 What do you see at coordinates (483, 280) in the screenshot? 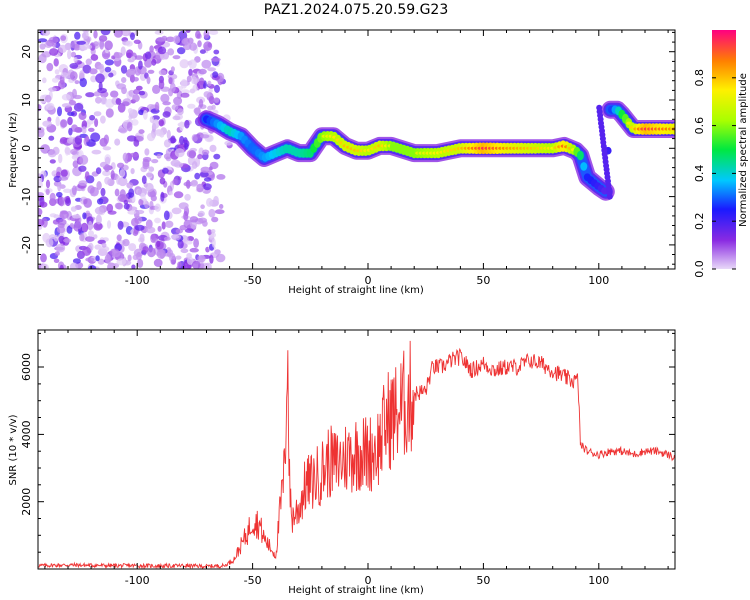
I see `x-tick-label: 50` at bounding box center [483, 280].